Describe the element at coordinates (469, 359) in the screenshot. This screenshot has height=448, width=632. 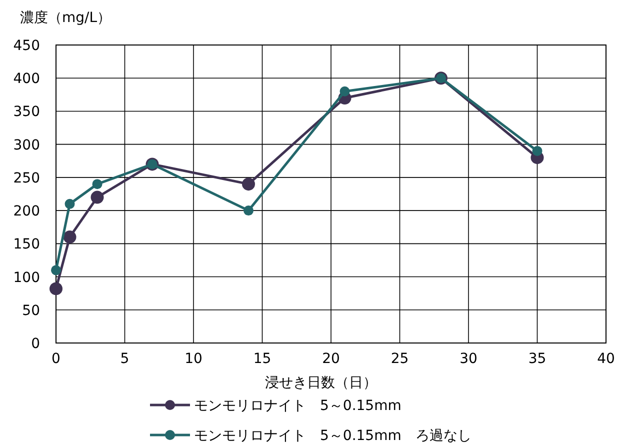
I see `x-tick-label: 30` at that location.